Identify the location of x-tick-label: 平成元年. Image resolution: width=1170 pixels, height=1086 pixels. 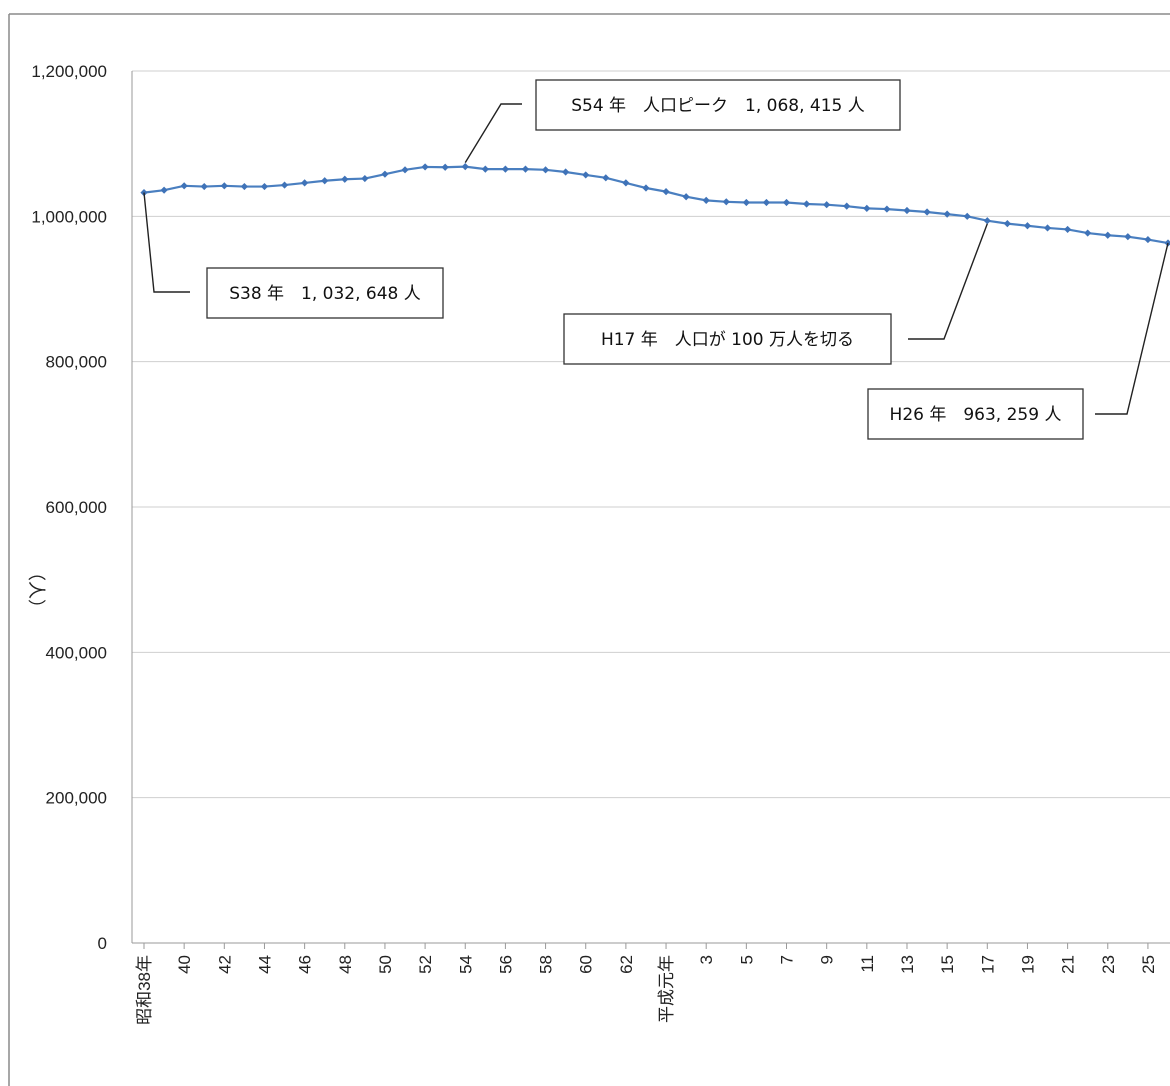
(666, 989).